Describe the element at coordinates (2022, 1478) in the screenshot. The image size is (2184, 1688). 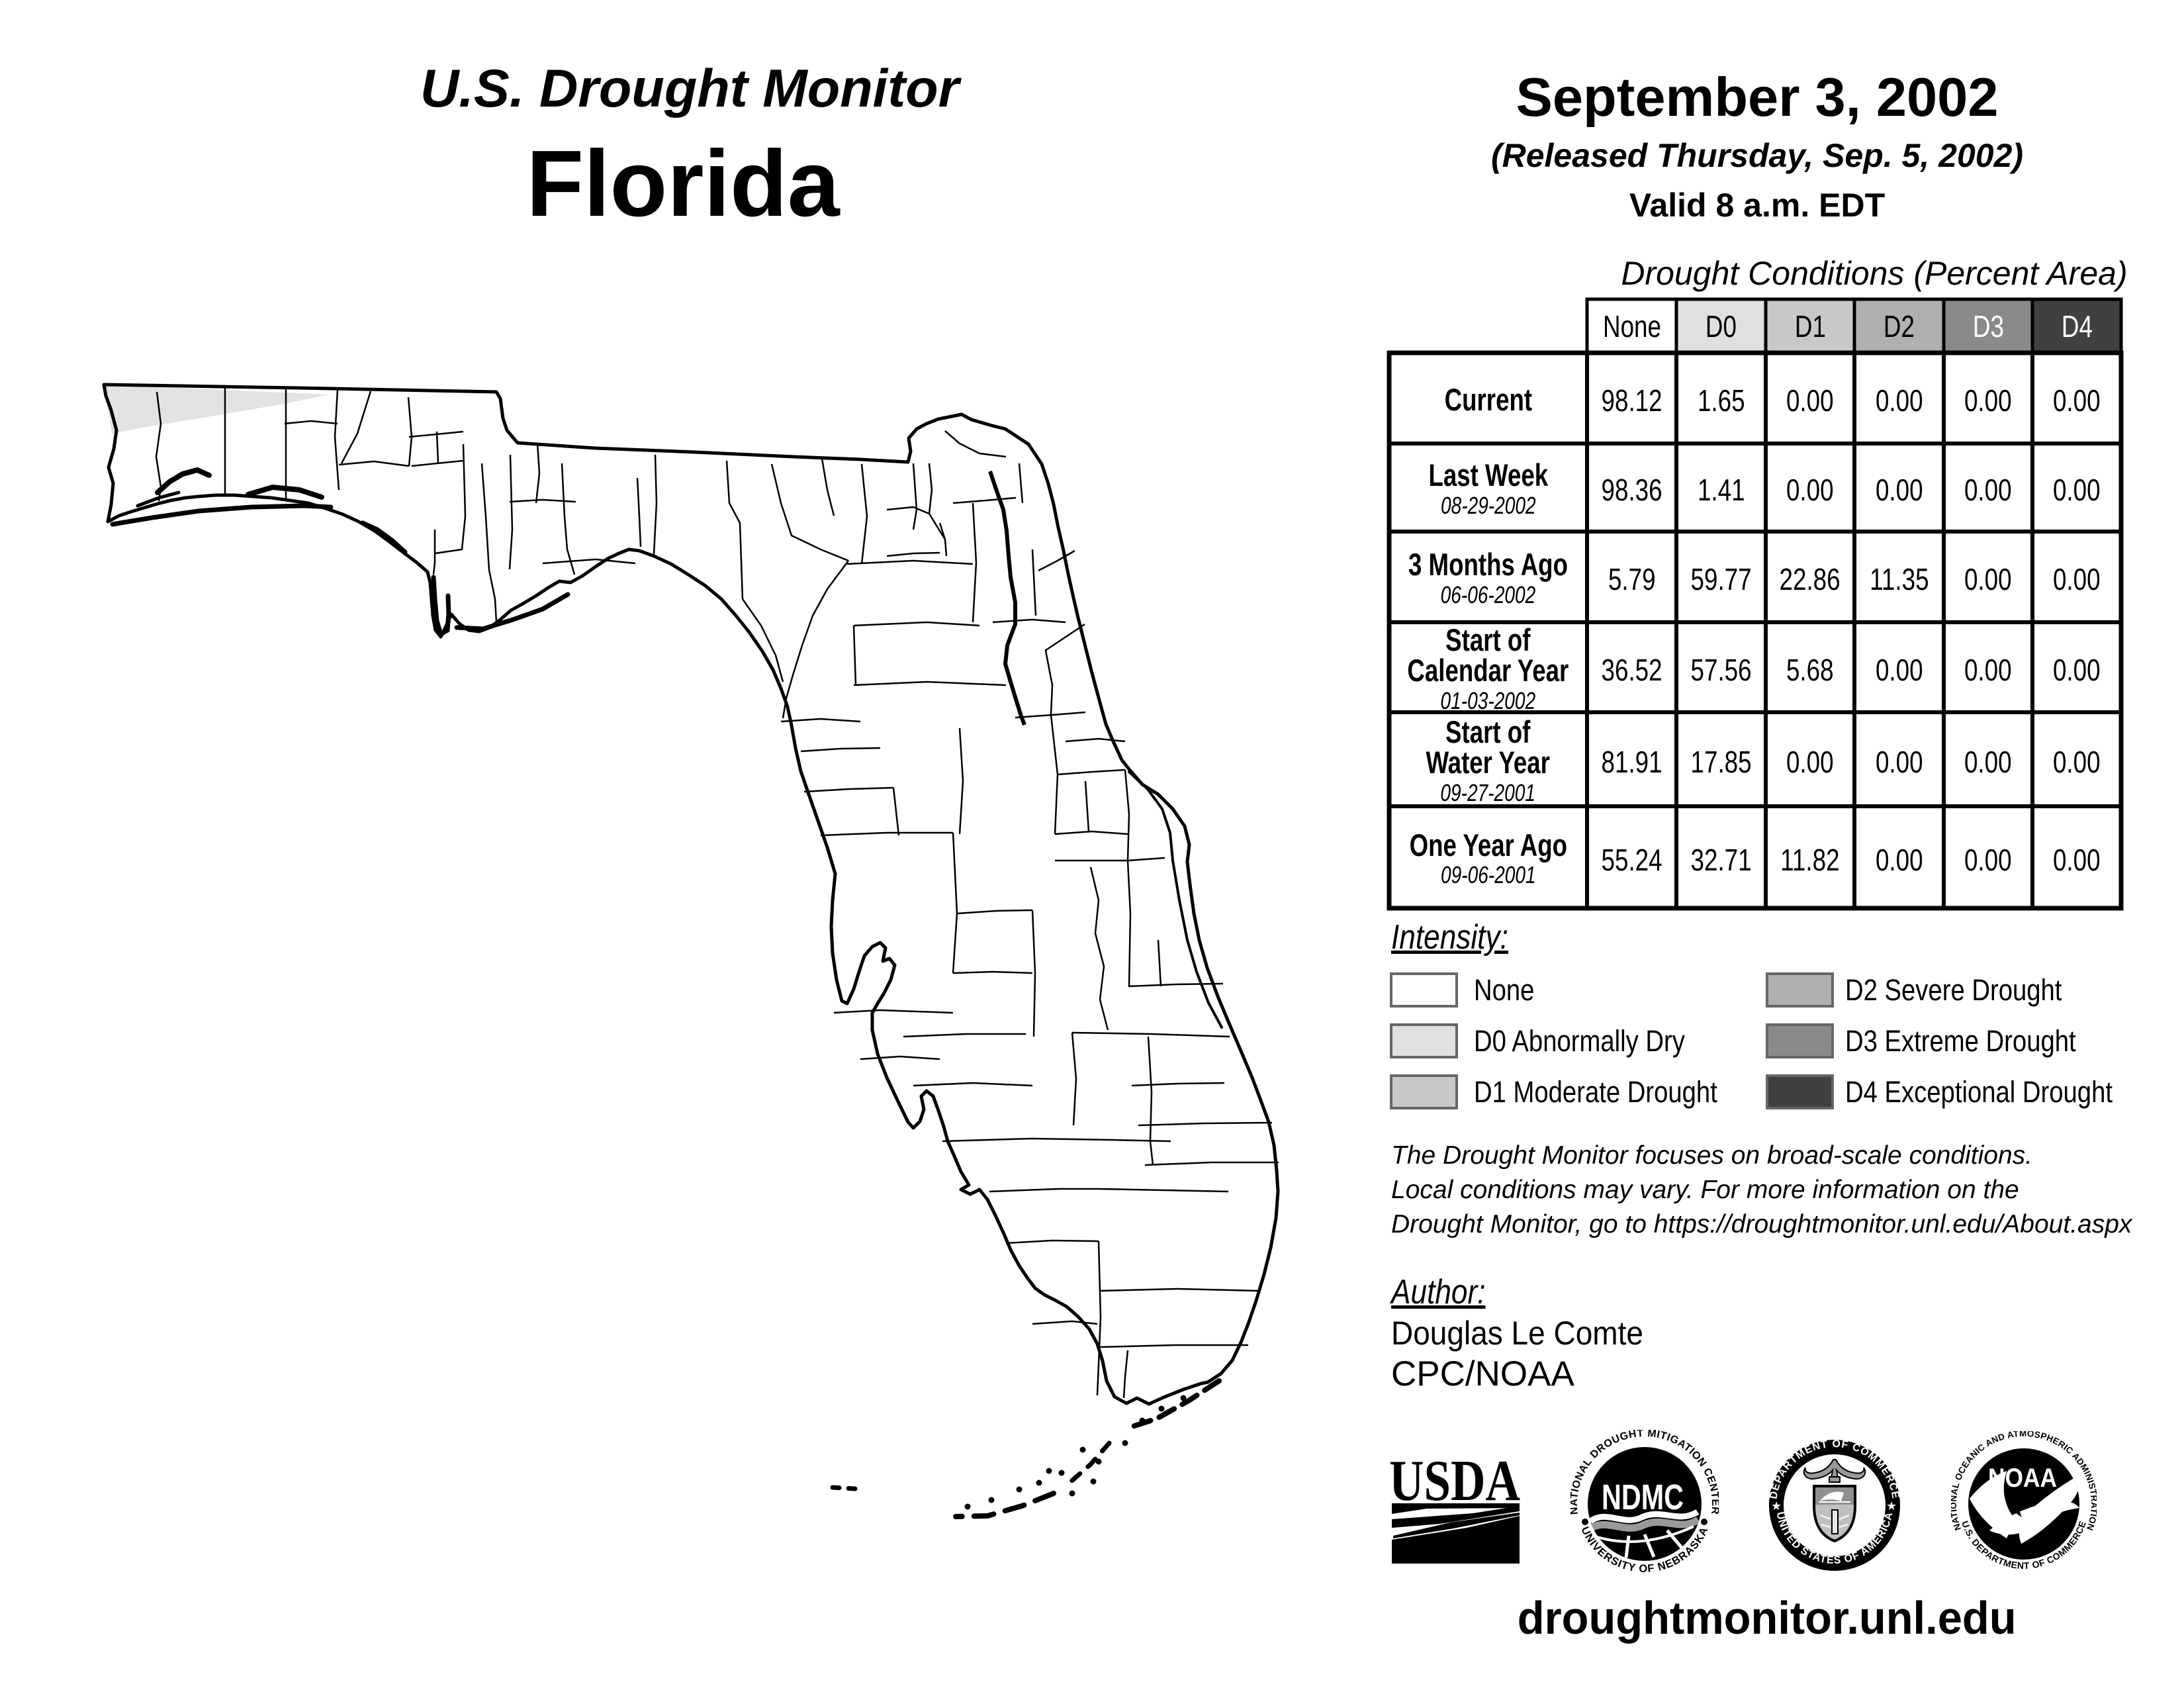
I see `svg-text: NOAA` at that location.